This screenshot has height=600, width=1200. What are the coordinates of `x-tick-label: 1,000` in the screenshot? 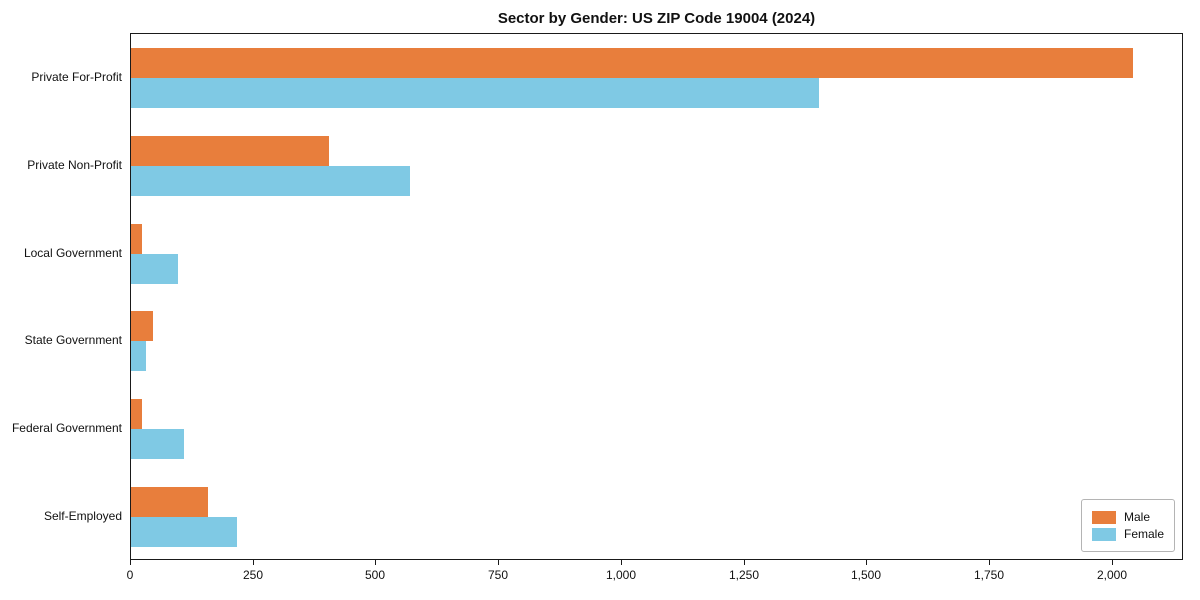 It's located at (621, 575).